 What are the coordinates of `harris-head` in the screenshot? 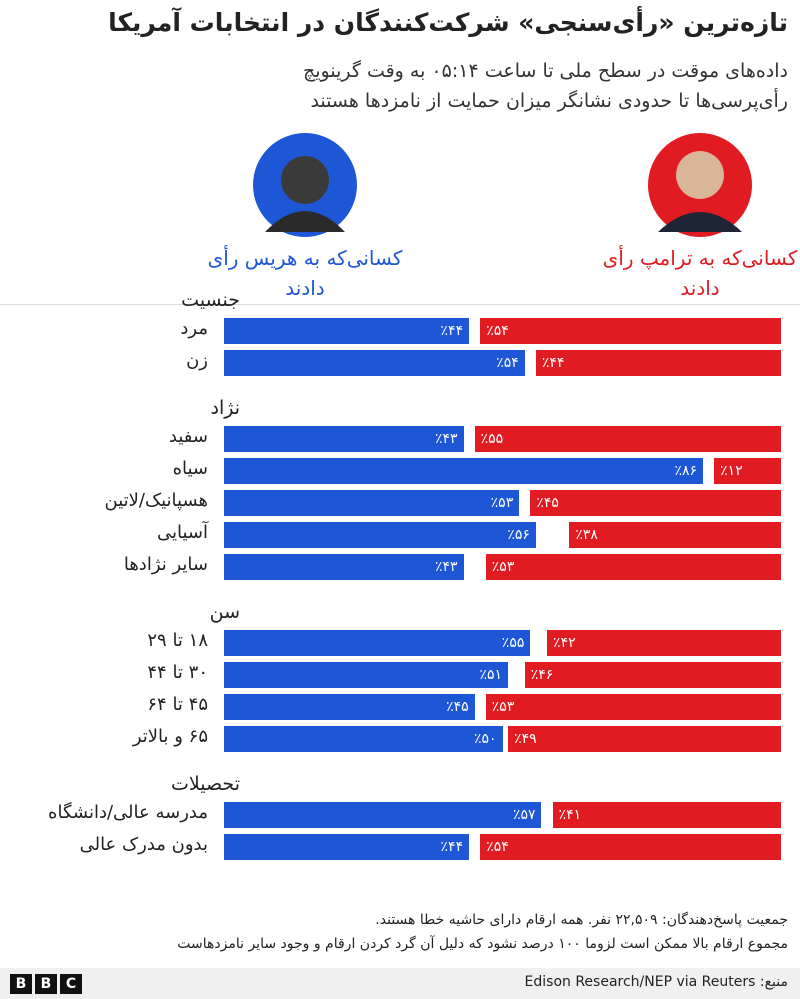 It's located at (305, 180).